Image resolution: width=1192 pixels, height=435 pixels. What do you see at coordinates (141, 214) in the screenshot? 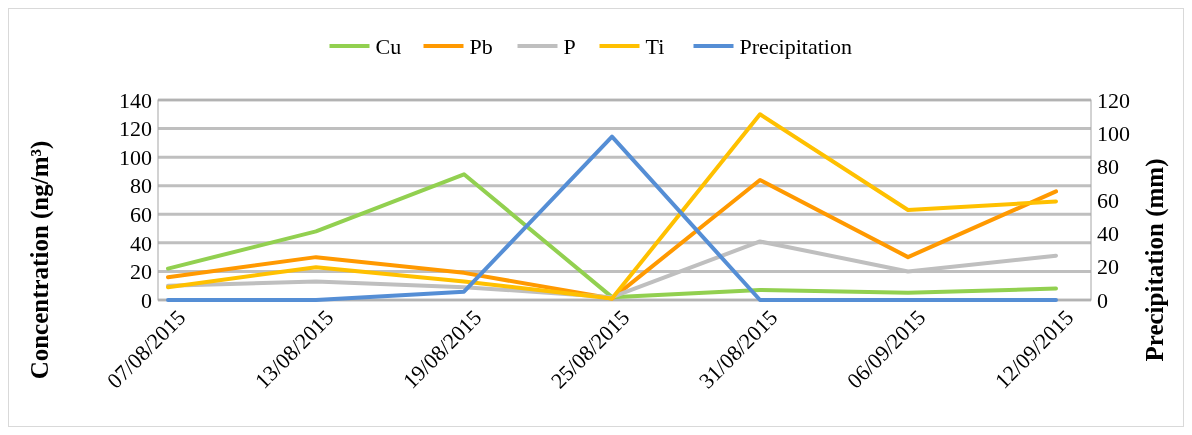
I see `y-tick-label: 60` at bounding box center [141, 214].